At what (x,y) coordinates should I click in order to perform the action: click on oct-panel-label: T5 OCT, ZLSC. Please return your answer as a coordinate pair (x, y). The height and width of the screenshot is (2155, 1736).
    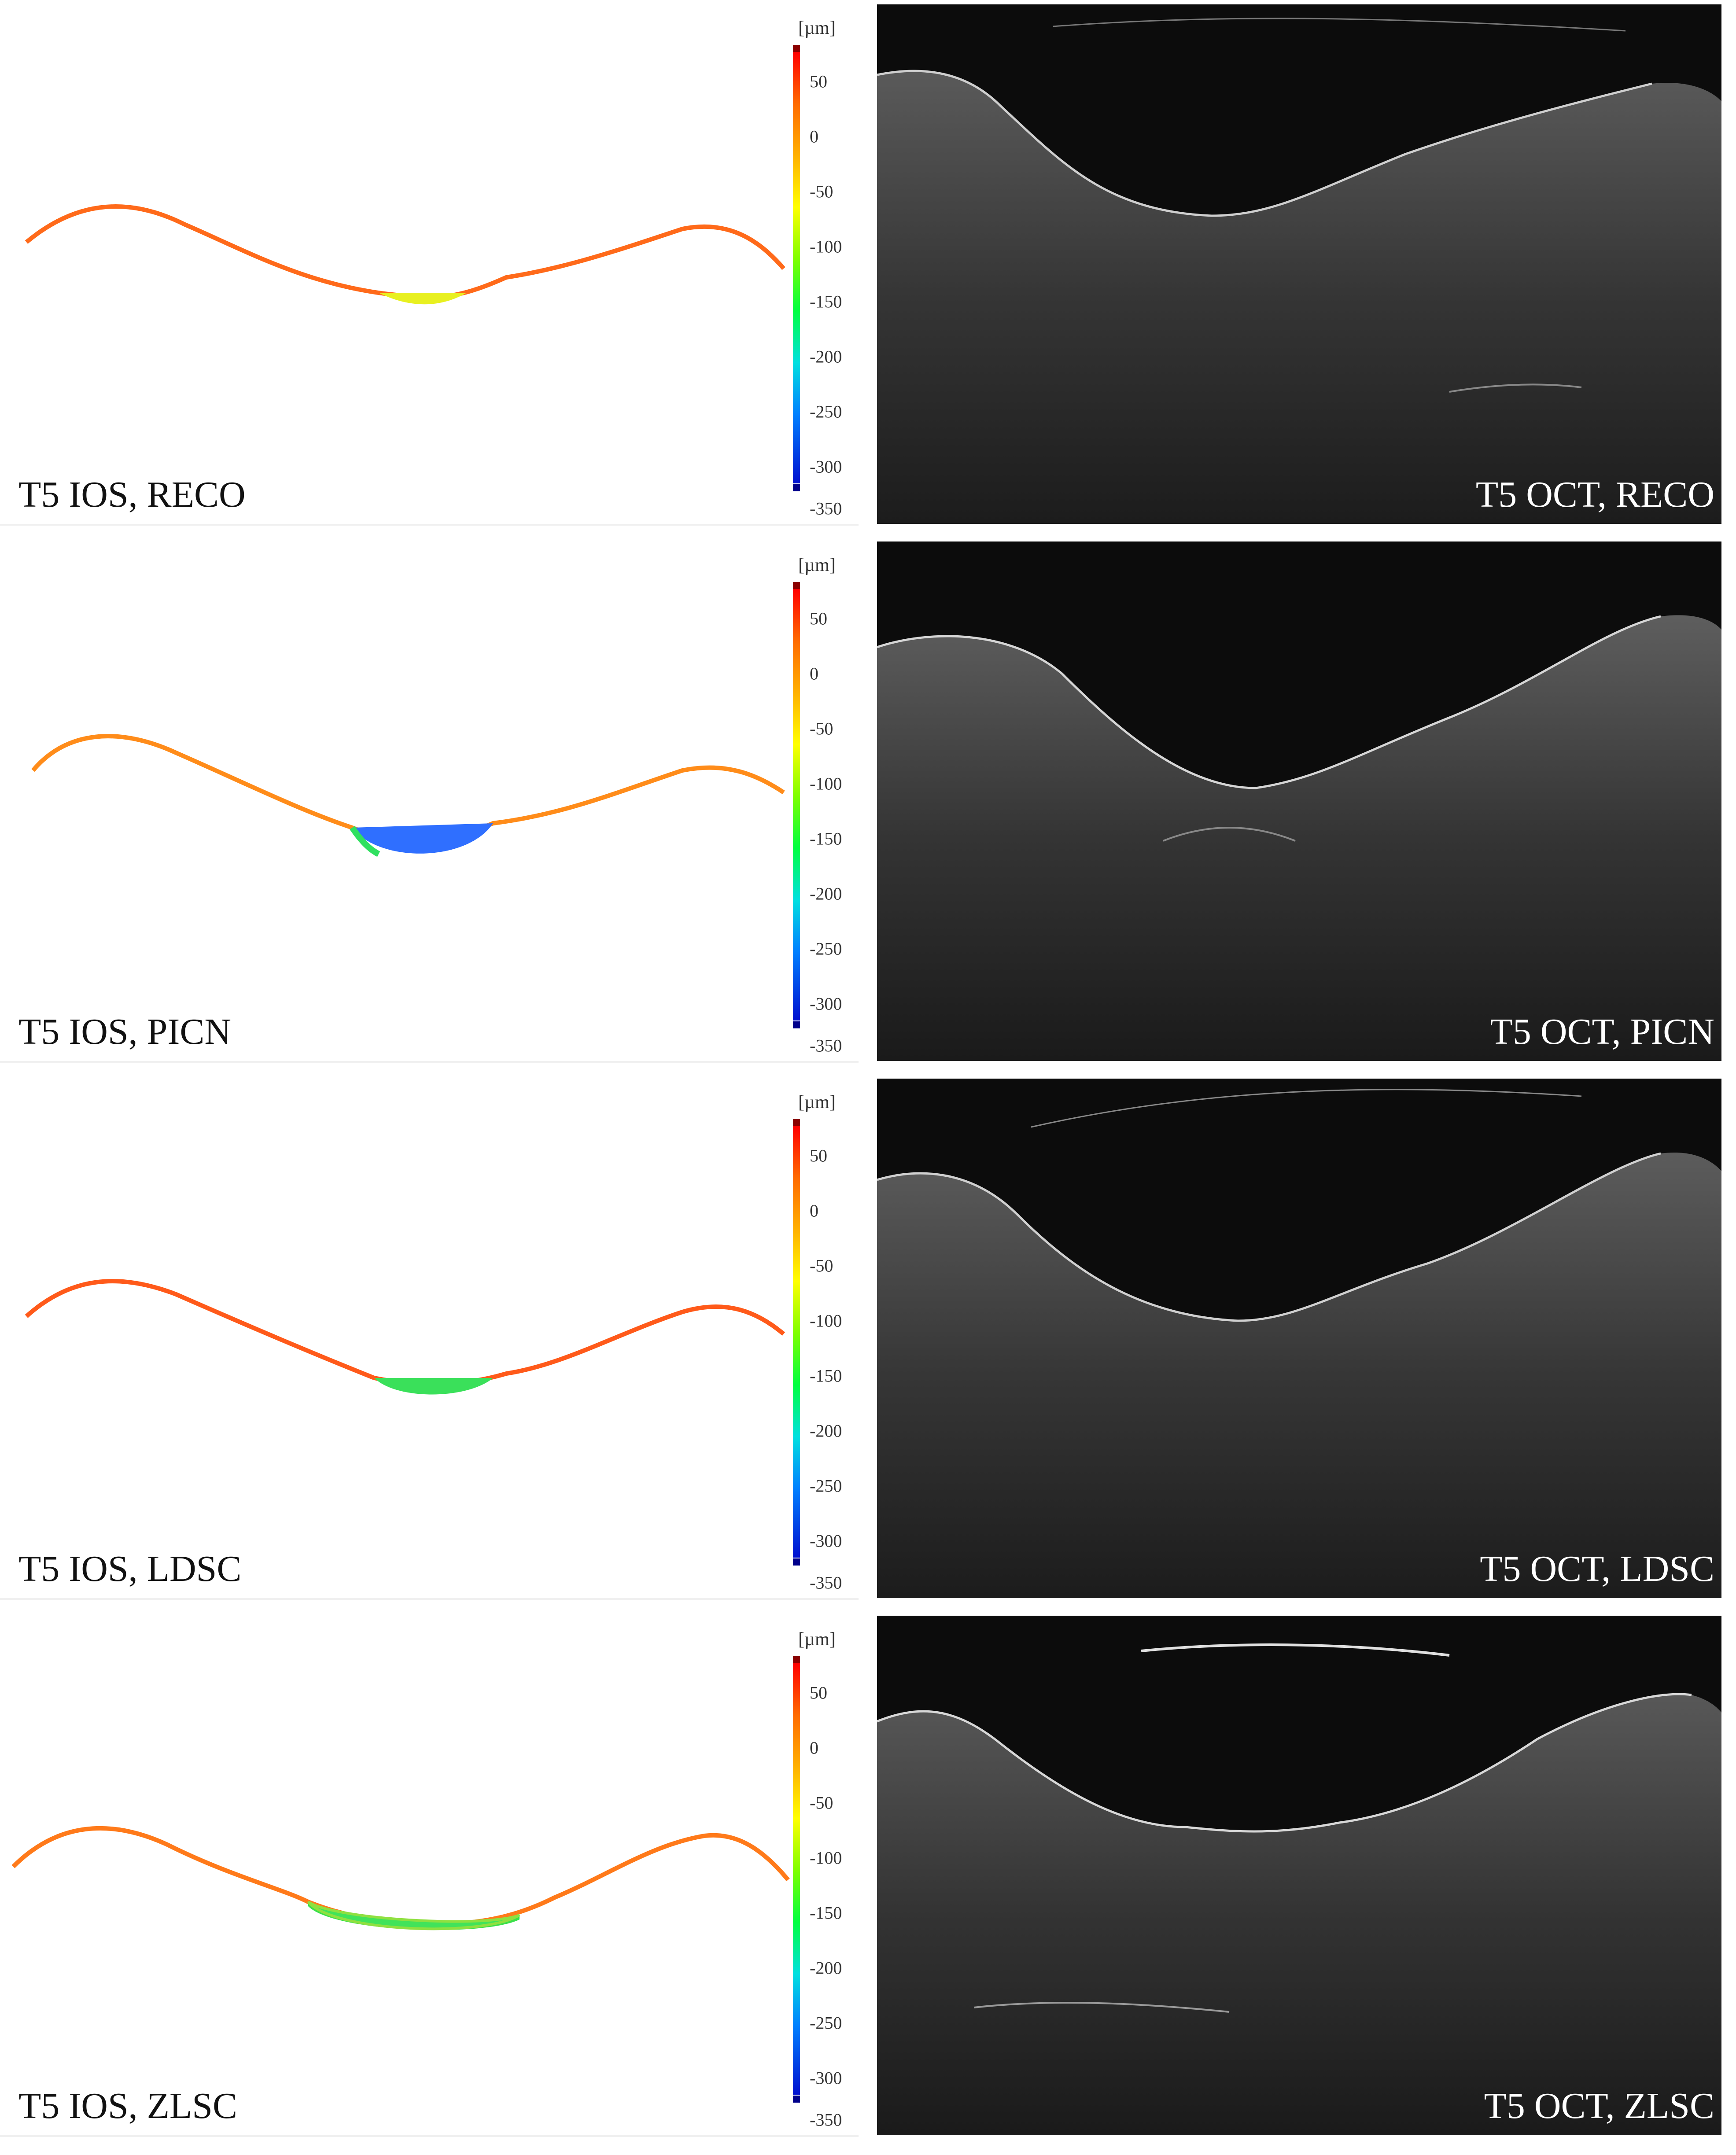
    Looking at the image, I should click on (1599, 2105).